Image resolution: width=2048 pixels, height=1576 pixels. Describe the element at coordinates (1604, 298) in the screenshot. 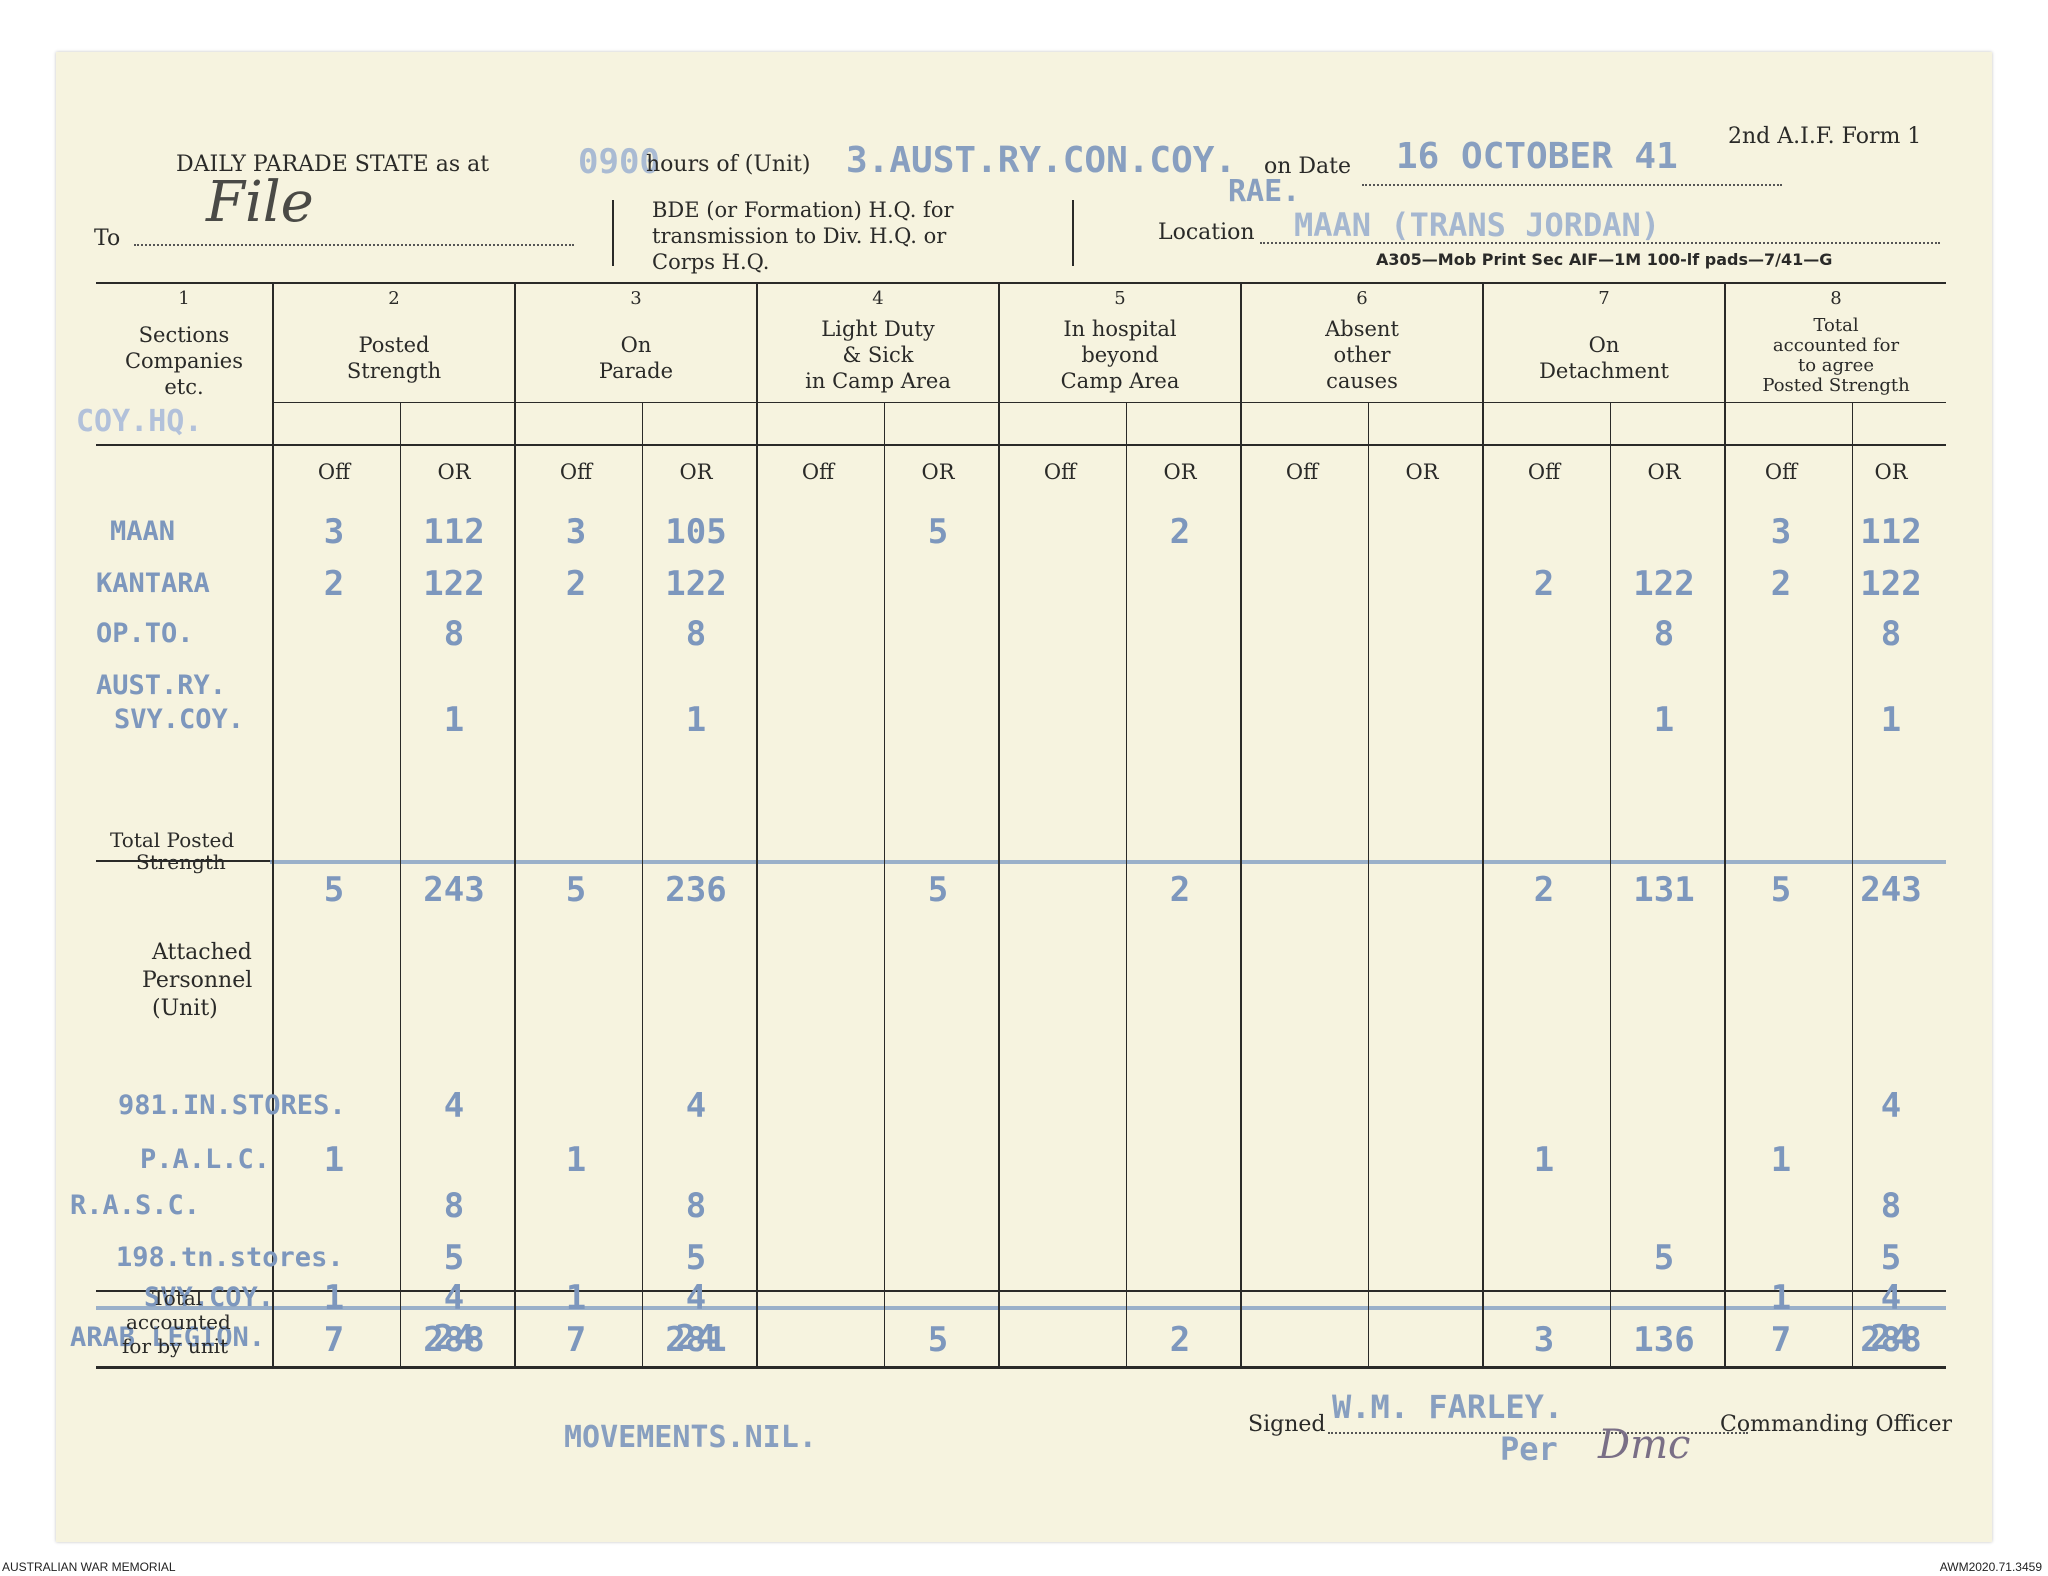

I see `column-number: 7` at that location.